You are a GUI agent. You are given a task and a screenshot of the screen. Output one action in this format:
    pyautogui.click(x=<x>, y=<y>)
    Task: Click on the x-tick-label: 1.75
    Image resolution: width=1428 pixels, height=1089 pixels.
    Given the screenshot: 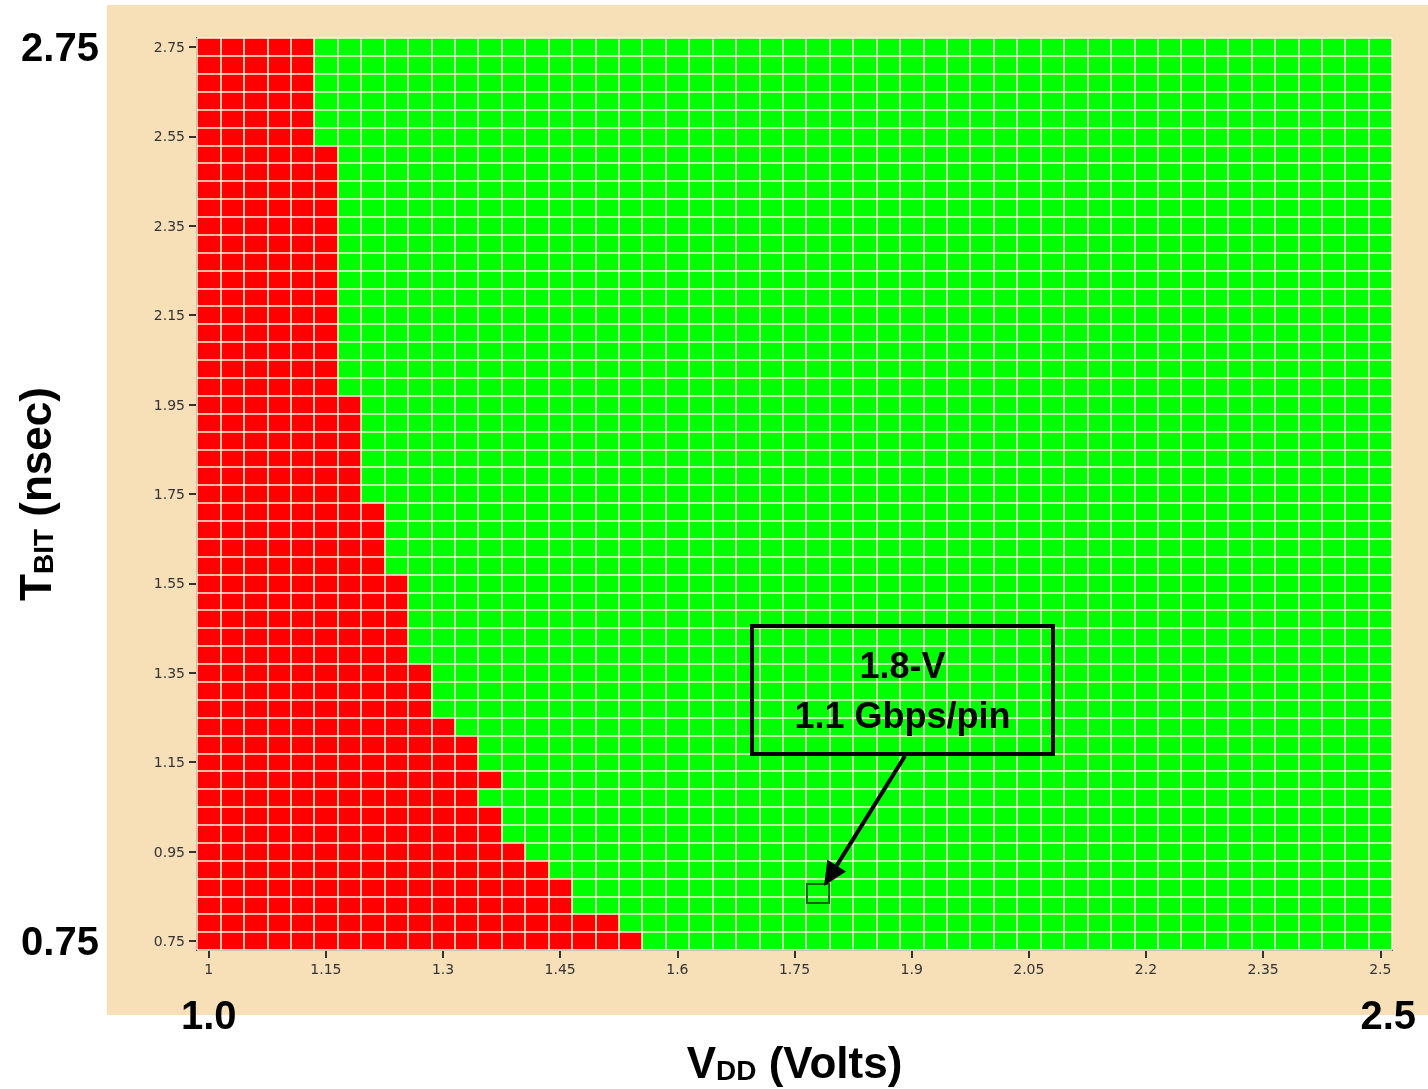 What is the action you would take?
    pyautogui.click(x=794, y=969)
    